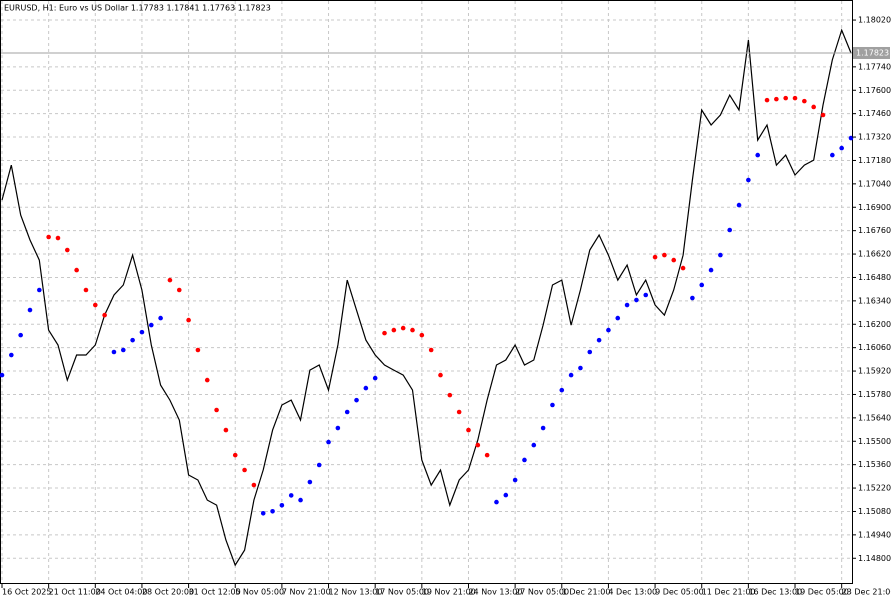  Describe the element at coordinates (75, 592) in the screenshot. I see `x-tick-label: 21 Oct 11:00` at that location.